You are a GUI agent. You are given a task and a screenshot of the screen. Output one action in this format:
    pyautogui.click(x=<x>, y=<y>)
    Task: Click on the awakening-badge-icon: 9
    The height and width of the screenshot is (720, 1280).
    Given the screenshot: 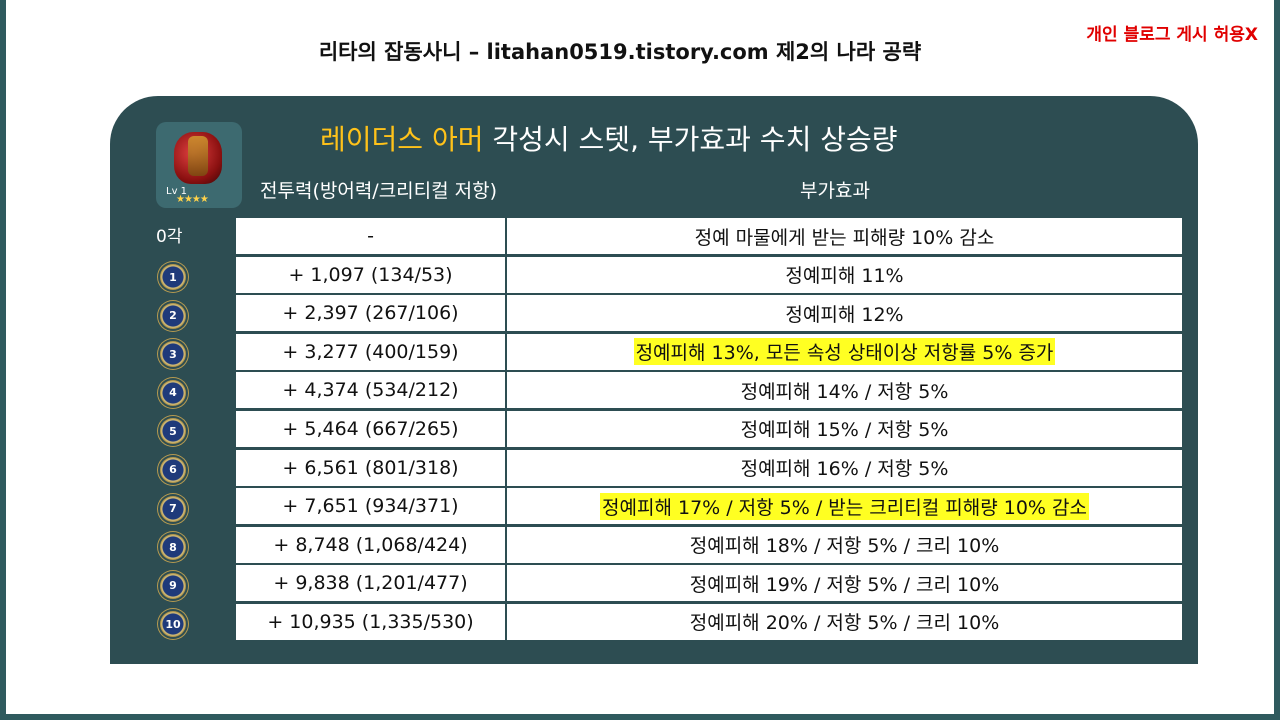 What is the action you would take?
    pyautogui.click(x=173, y=586)
    